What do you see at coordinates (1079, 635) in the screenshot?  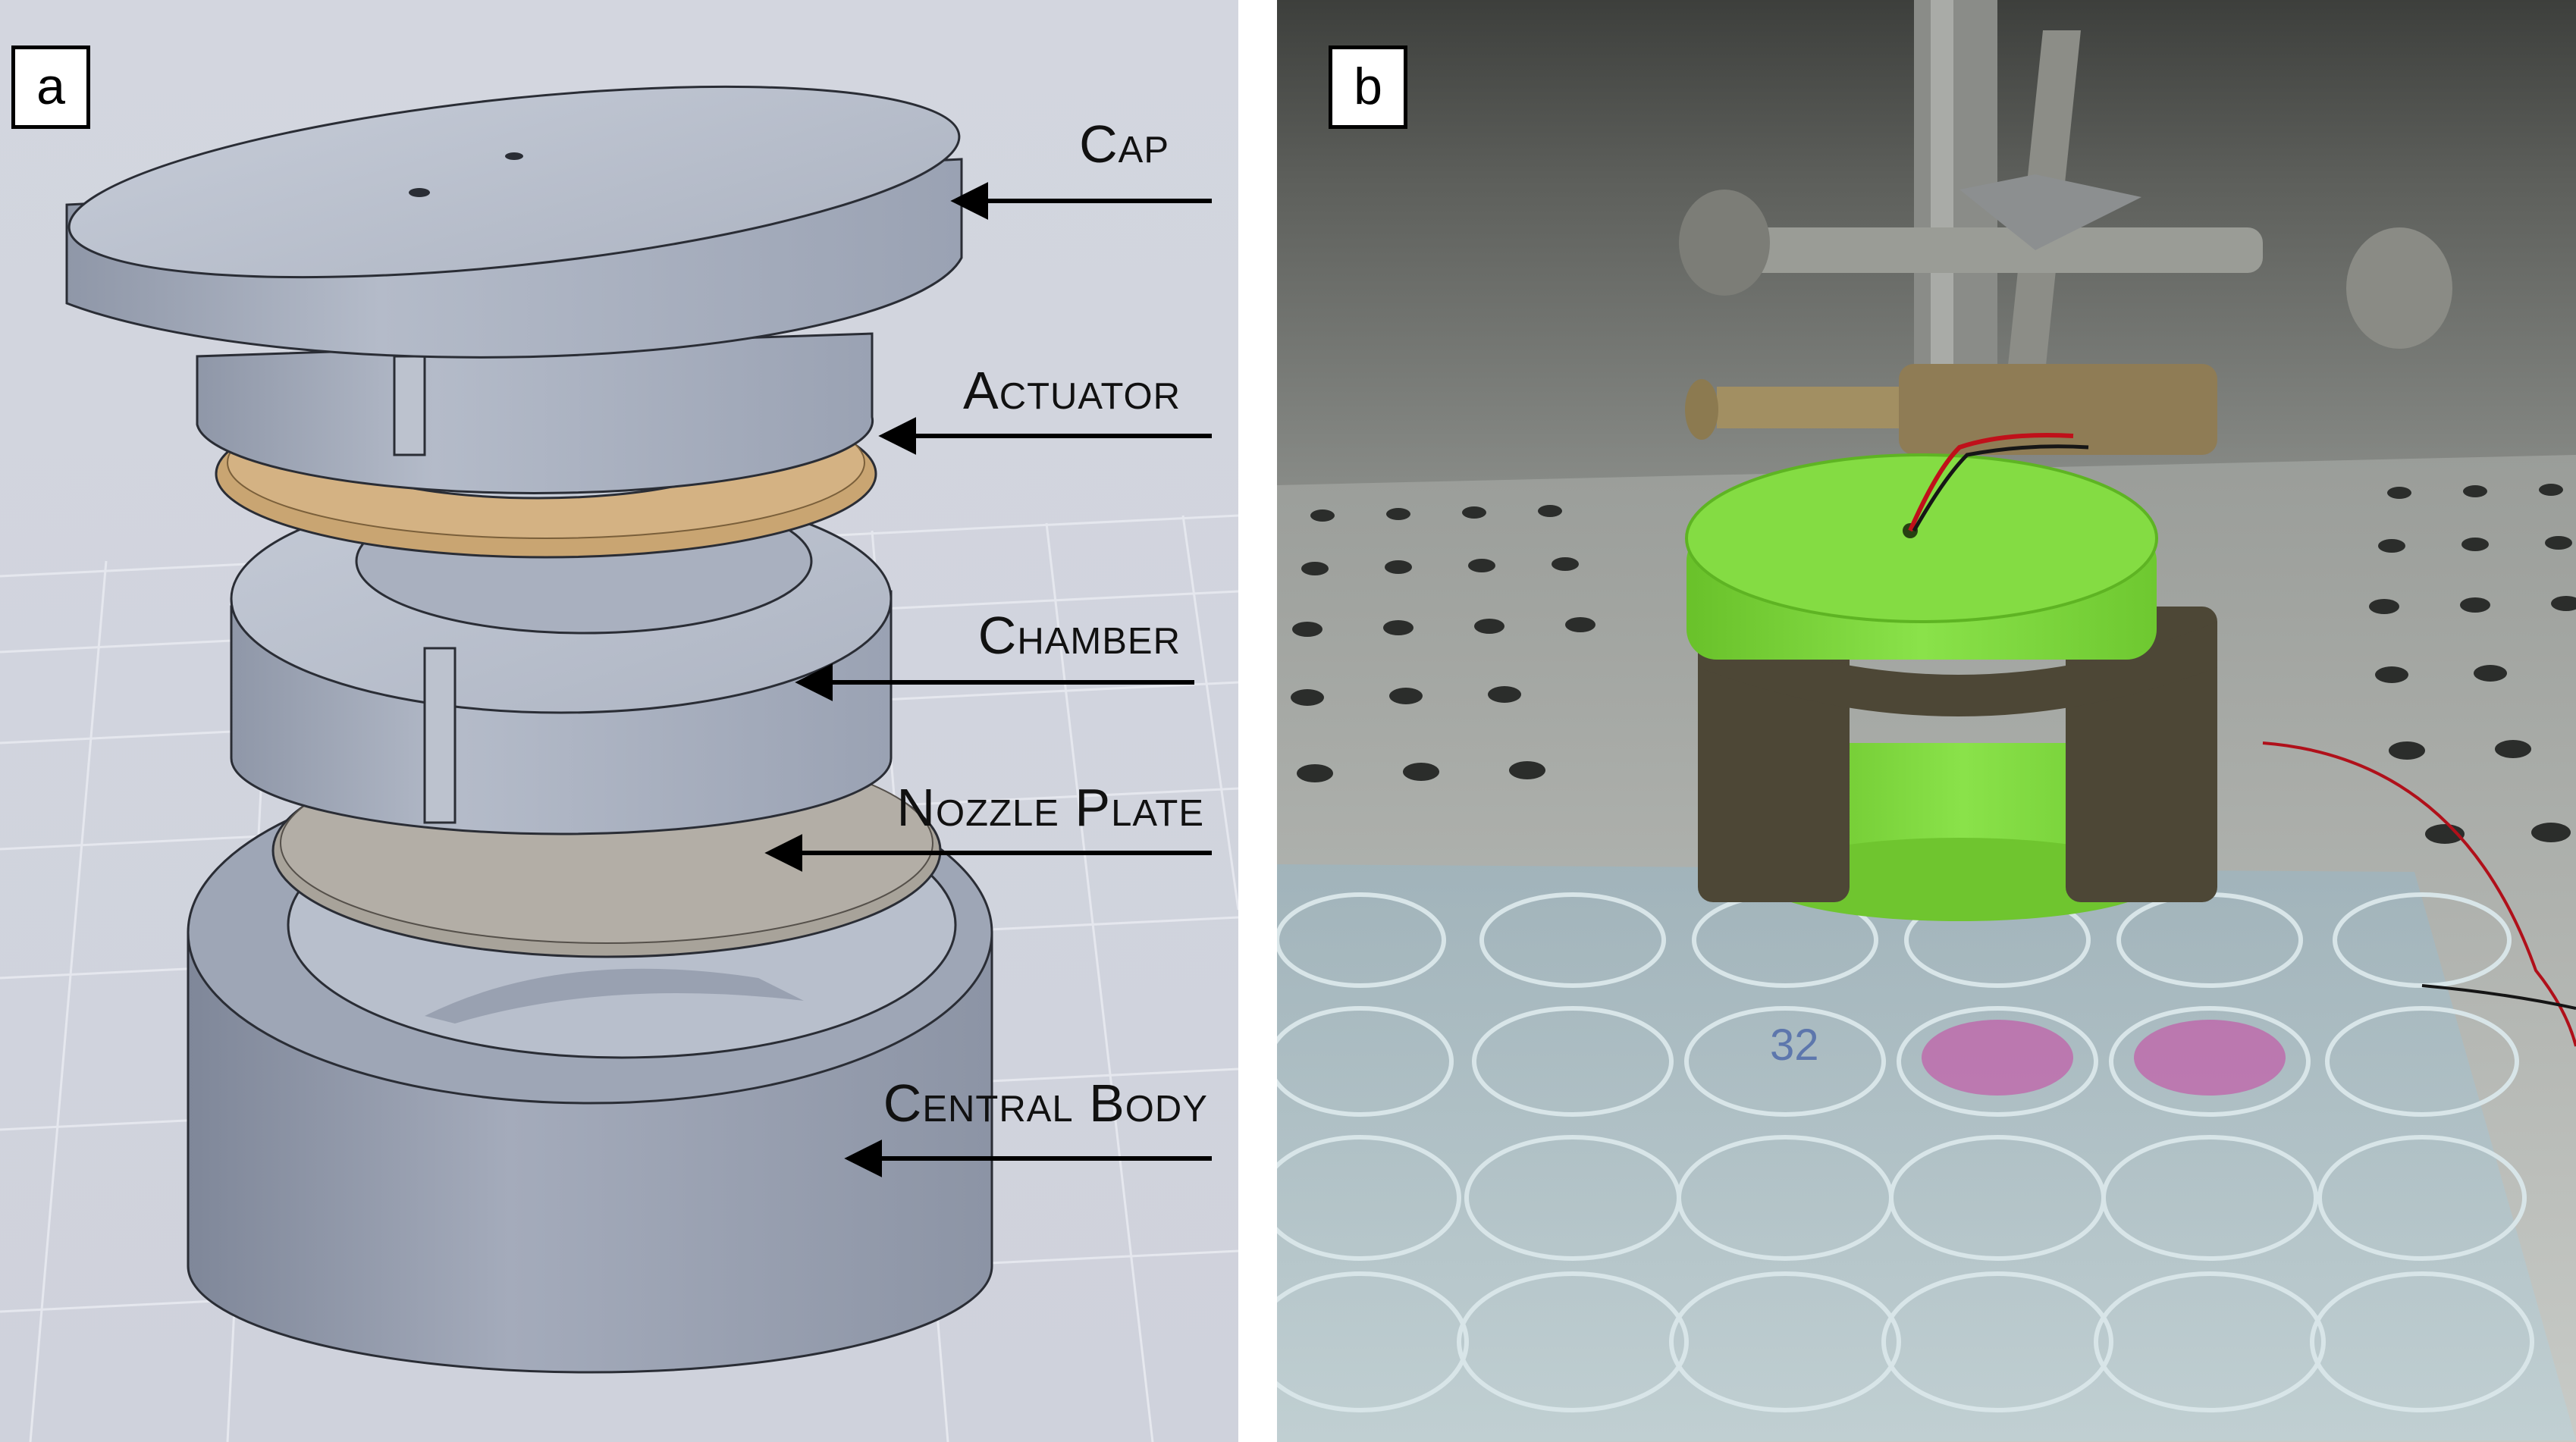 I see `label-chamber: Chamber` at bounding box center [1079, 635].